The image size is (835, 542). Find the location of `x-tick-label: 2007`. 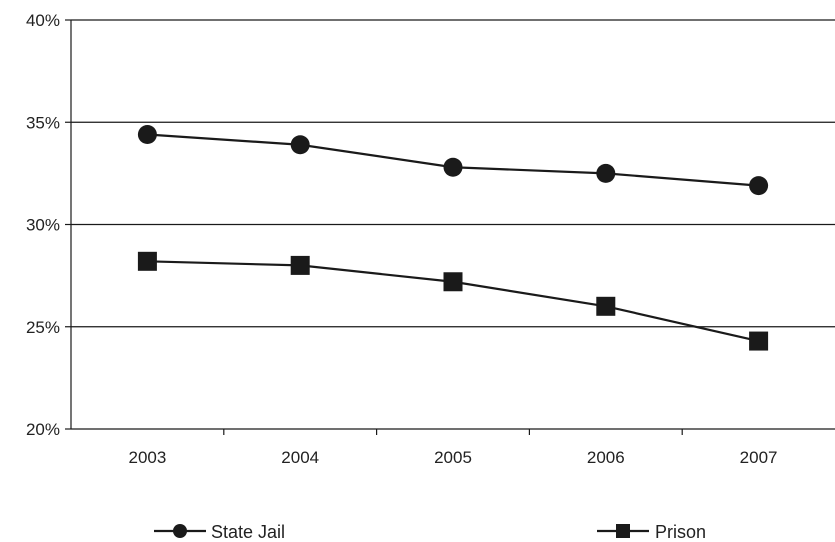

x-tick-label: 2007 is located at coordinates (759, 457).